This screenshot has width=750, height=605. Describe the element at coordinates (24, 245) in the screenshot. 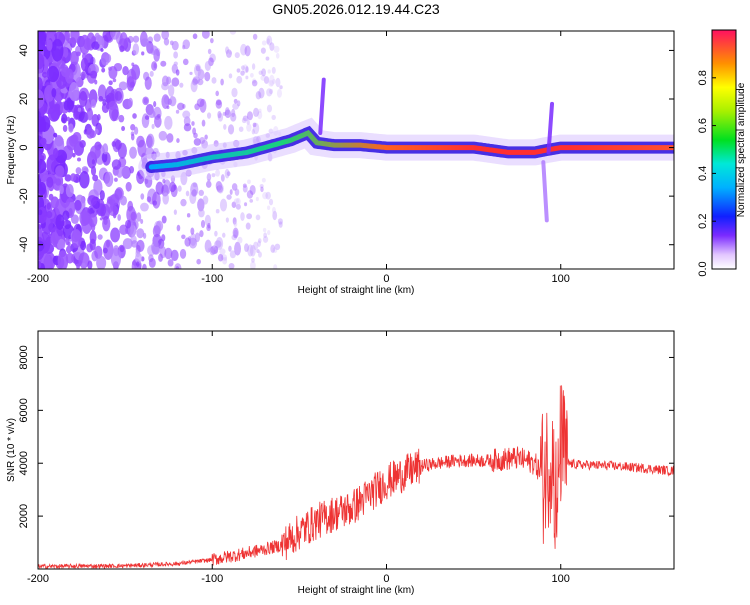

I see `y-tick-label: -40` at that location.